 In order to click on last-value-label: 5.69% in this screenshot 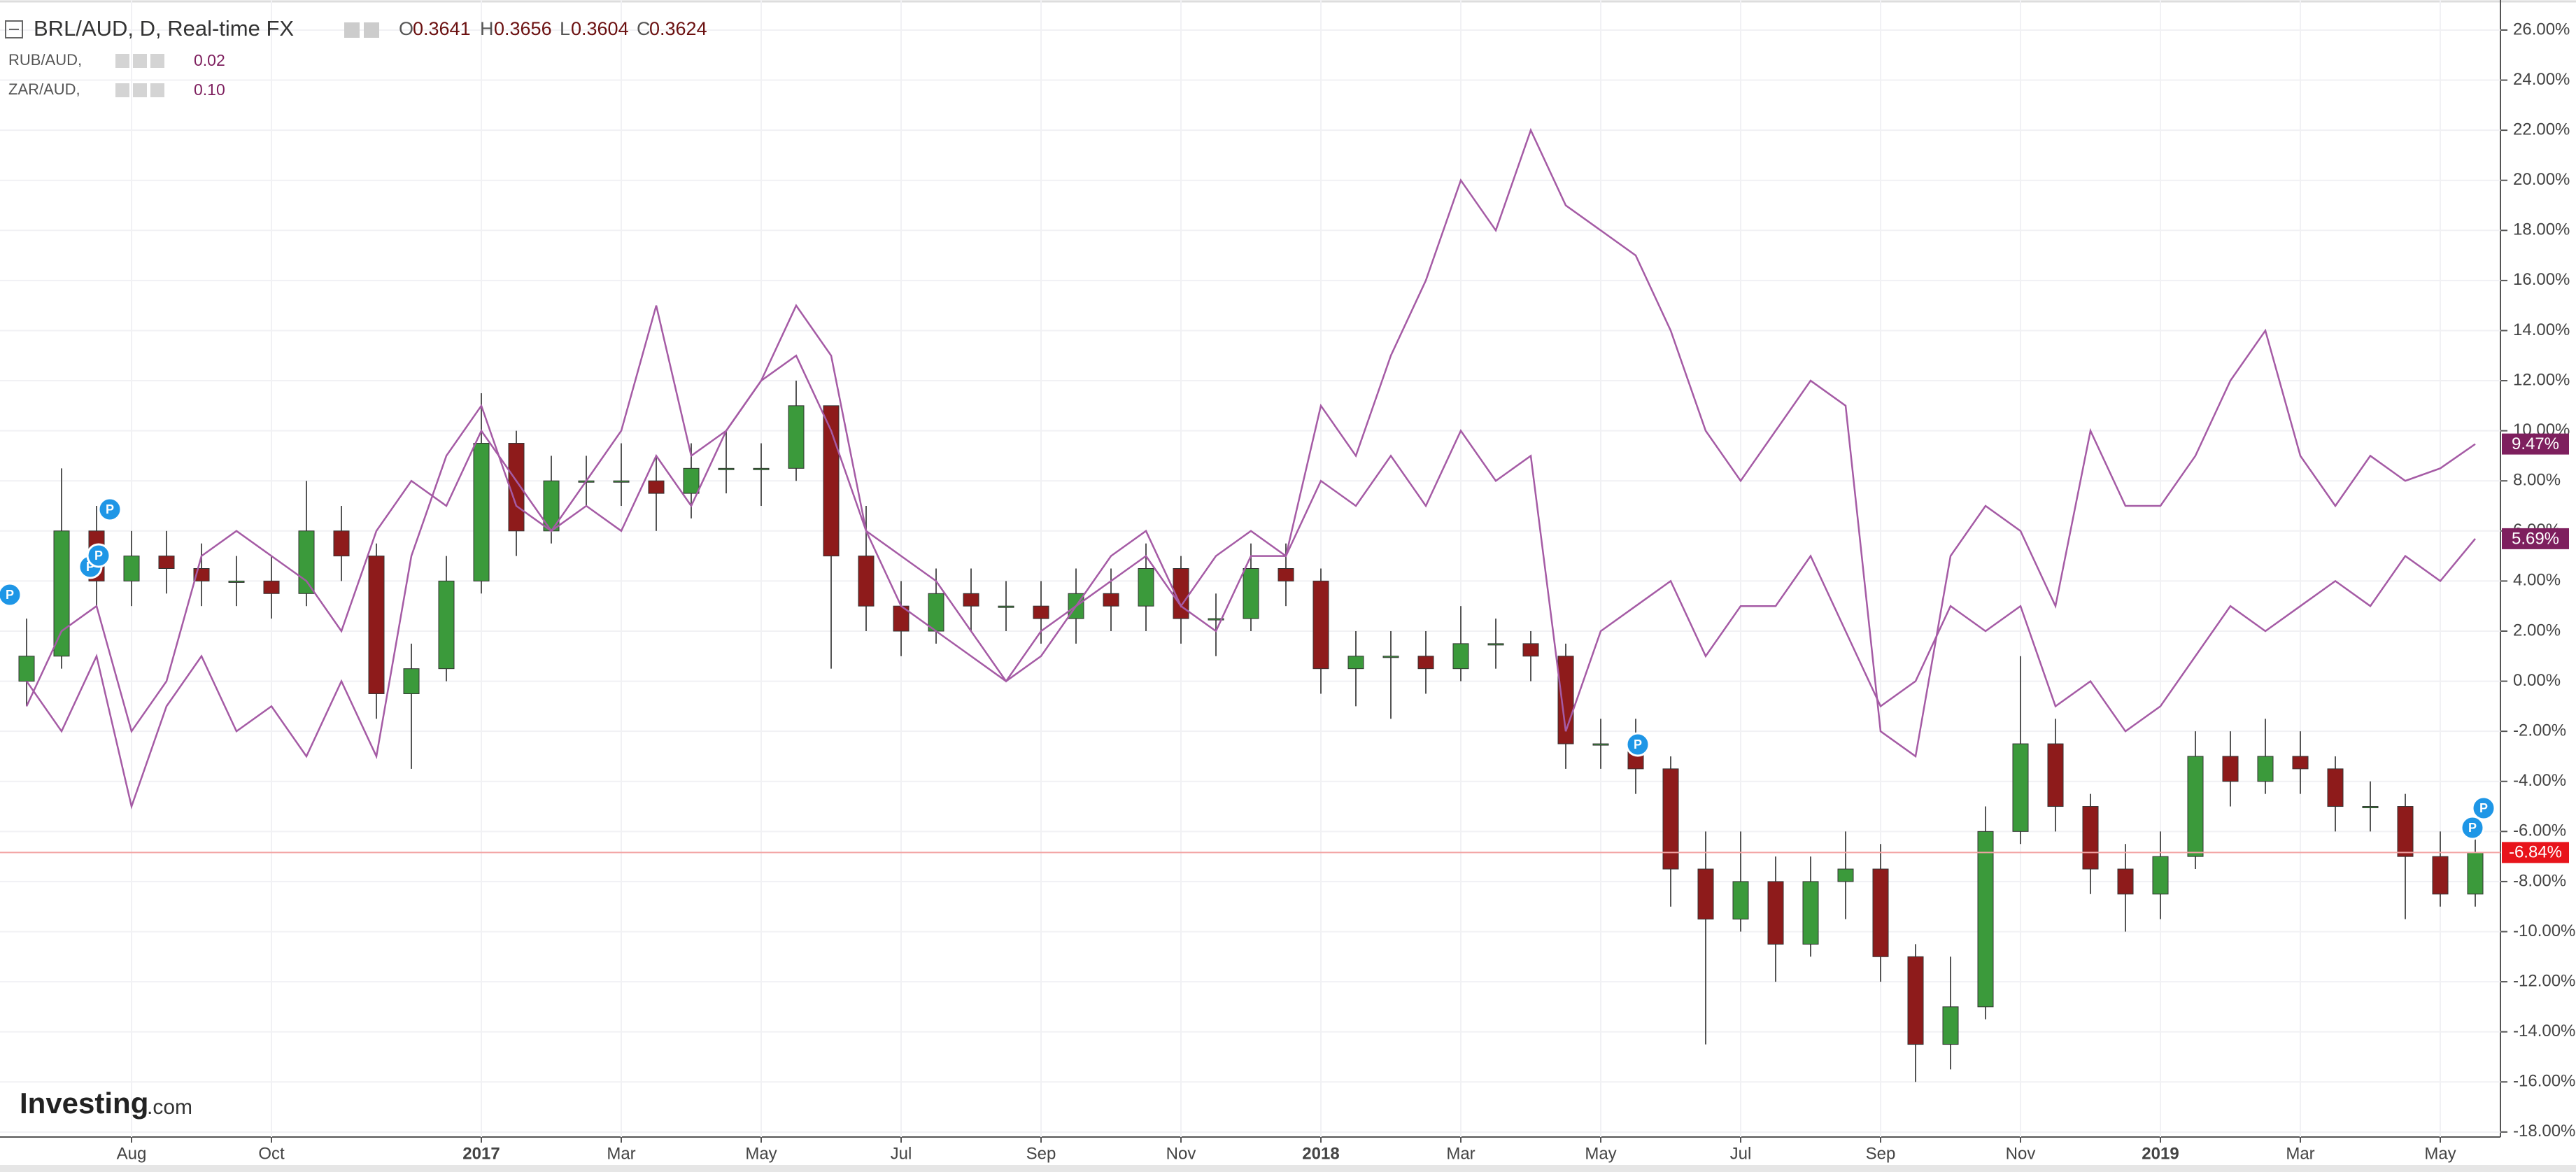, I will do `click(2535, 538)`.